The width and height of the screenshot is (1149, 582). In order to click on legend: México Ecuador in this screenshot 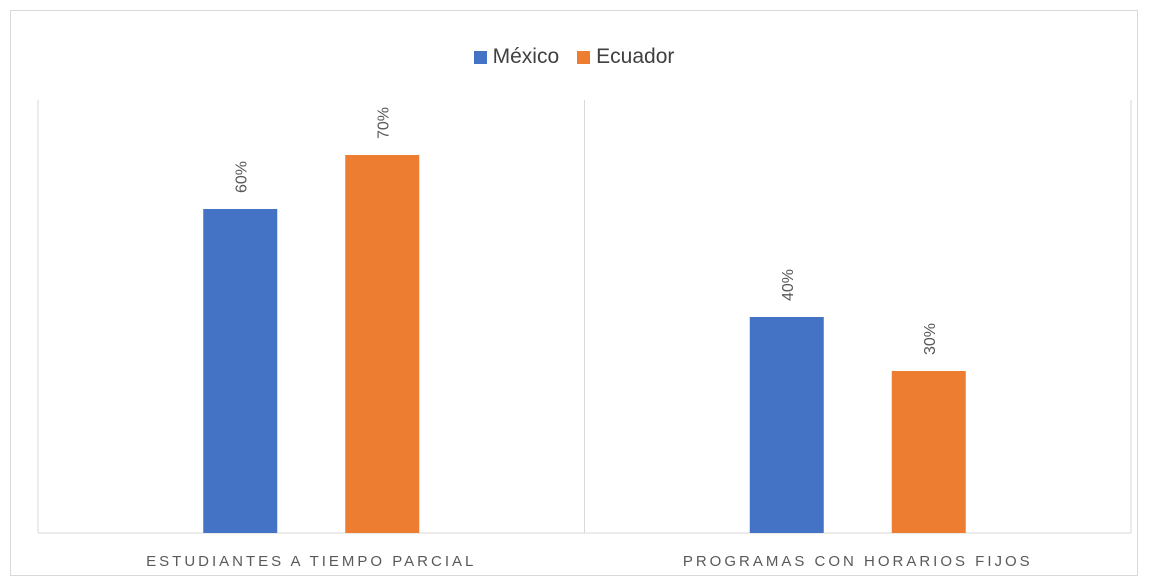, I will do `click(574, 57)`.